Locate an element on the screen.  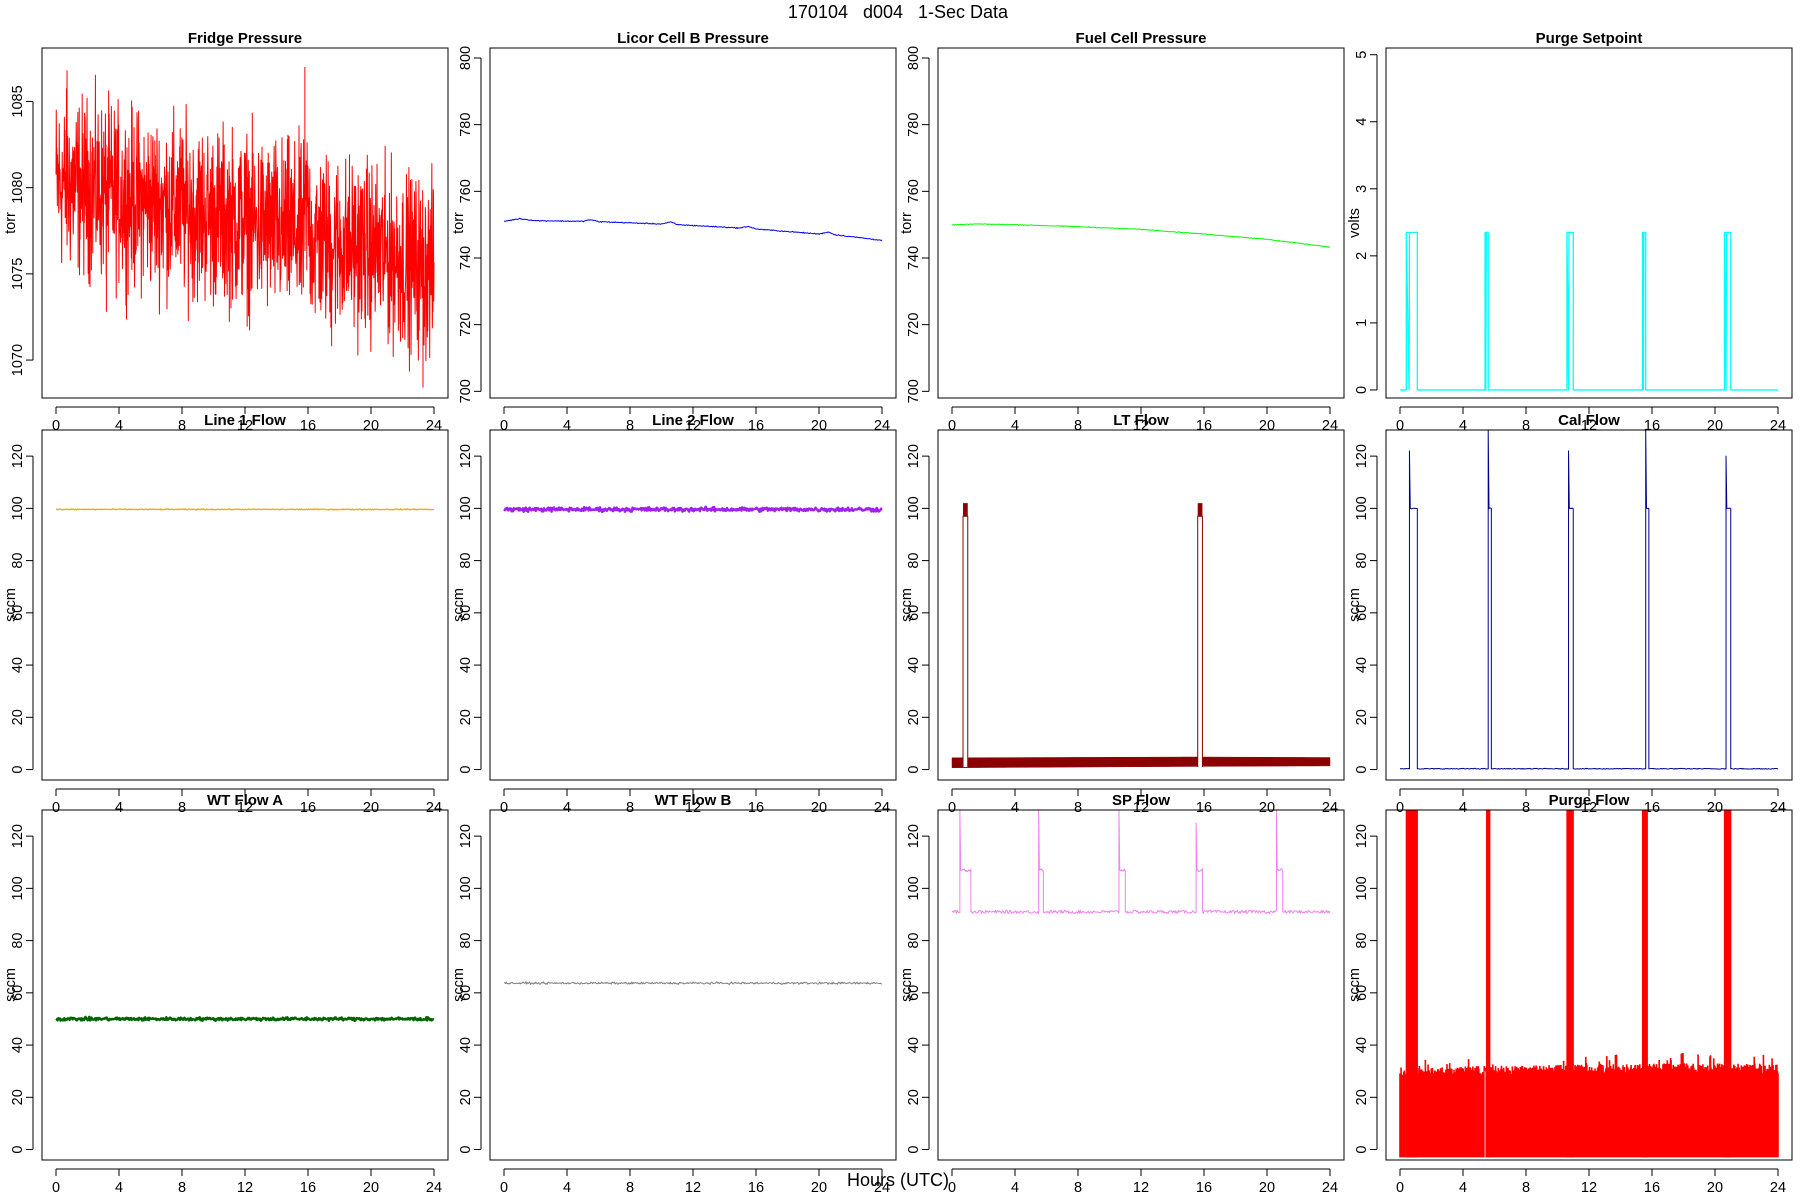
y-tick-label: 3 is located at coordinates (1362, 189).